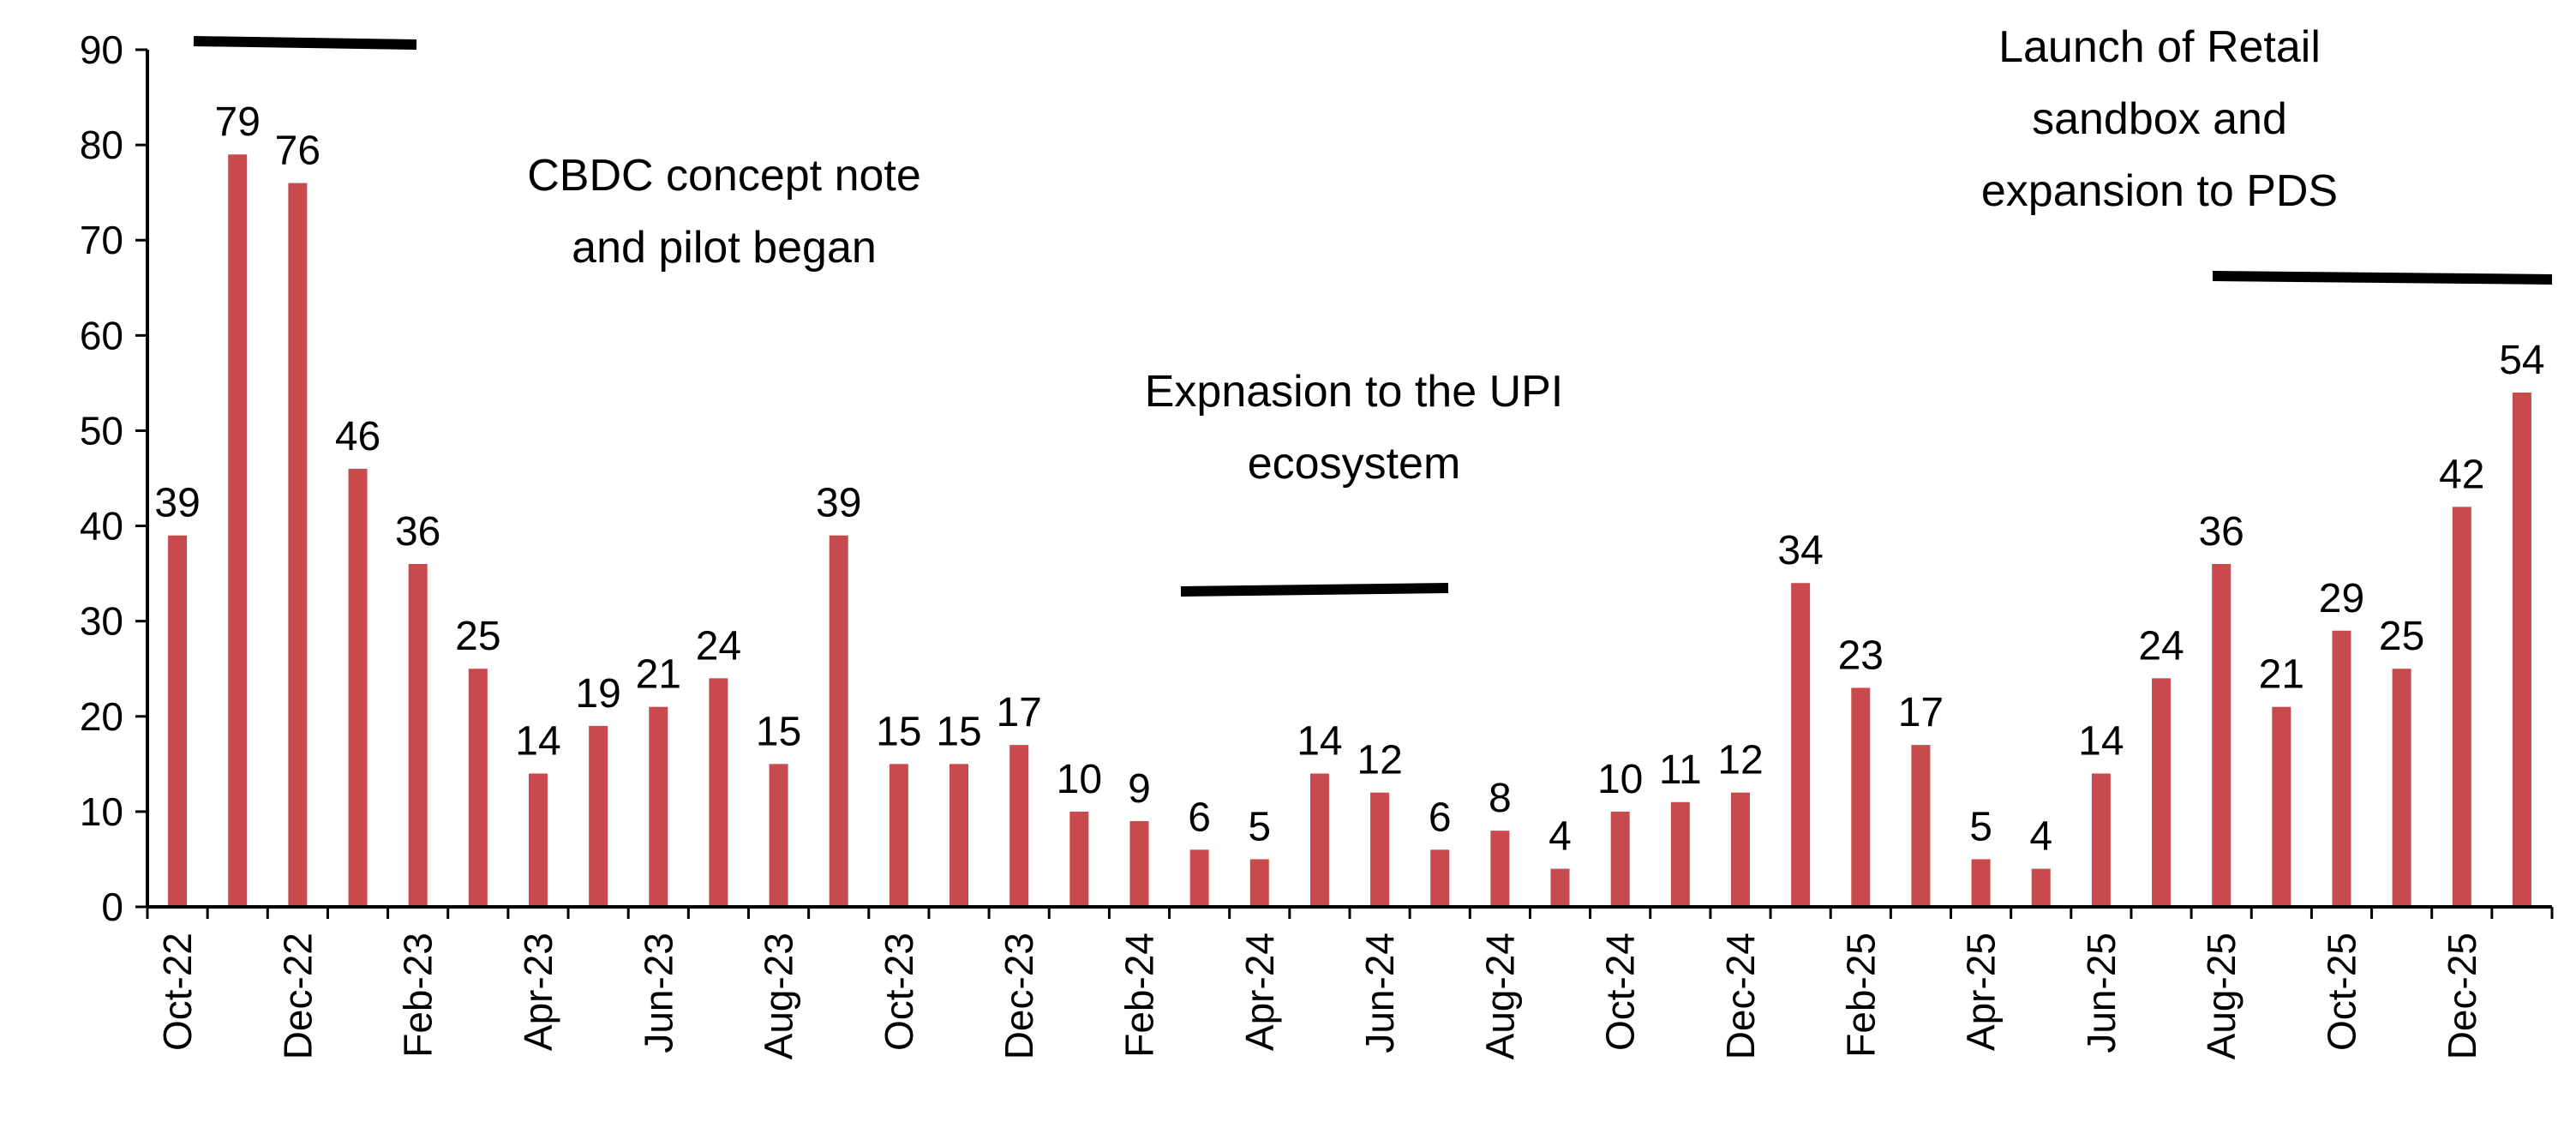 The height and width of the screenshot is (1146, 2576). What do you see at coordinates (779, 996) in the screenshot?
I see `x-tick-label: Aug-23` at bounding box center [779, 996].